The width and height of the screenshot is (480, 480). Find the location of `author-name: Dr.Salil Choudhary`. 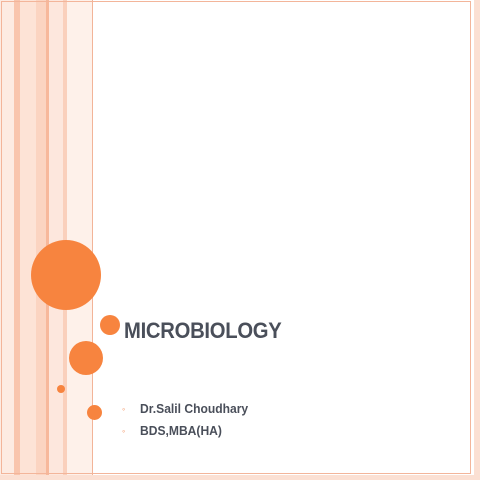

author-name: Dr.Salil Choudhary is located at coordinates (194, 408).